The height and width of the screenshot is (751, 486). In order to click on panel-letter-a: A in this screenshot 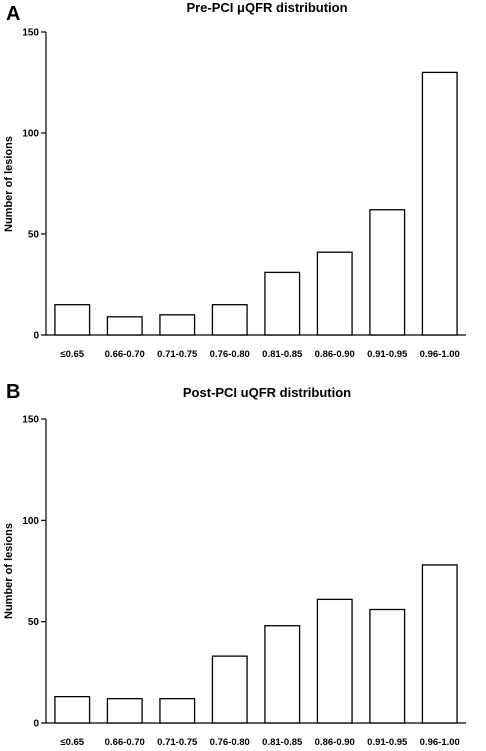, I will do `click(13, 14)`.